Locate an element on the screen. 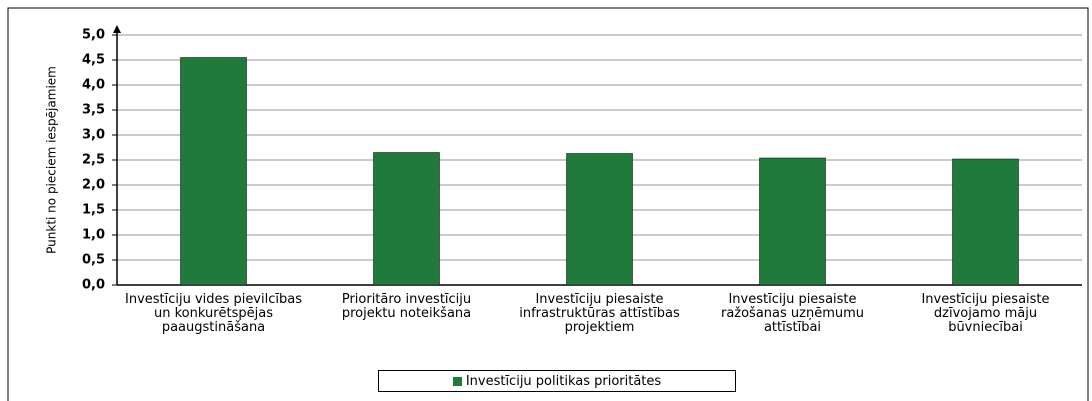 The image size is (1092, 401). y-tick-label: 4,0 is located at coordinates (93, 85).